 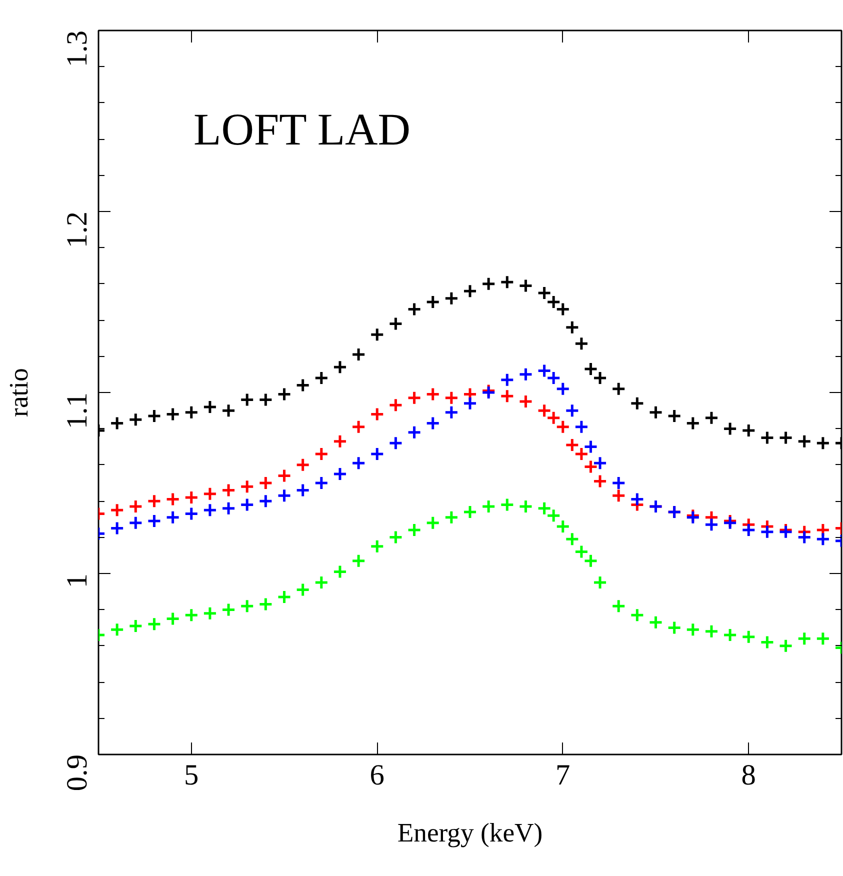 What do you see at coordinates (78, 411) in the screenshot?
I see `y-tick-label: 1.1` at bounding box center [78, 411].